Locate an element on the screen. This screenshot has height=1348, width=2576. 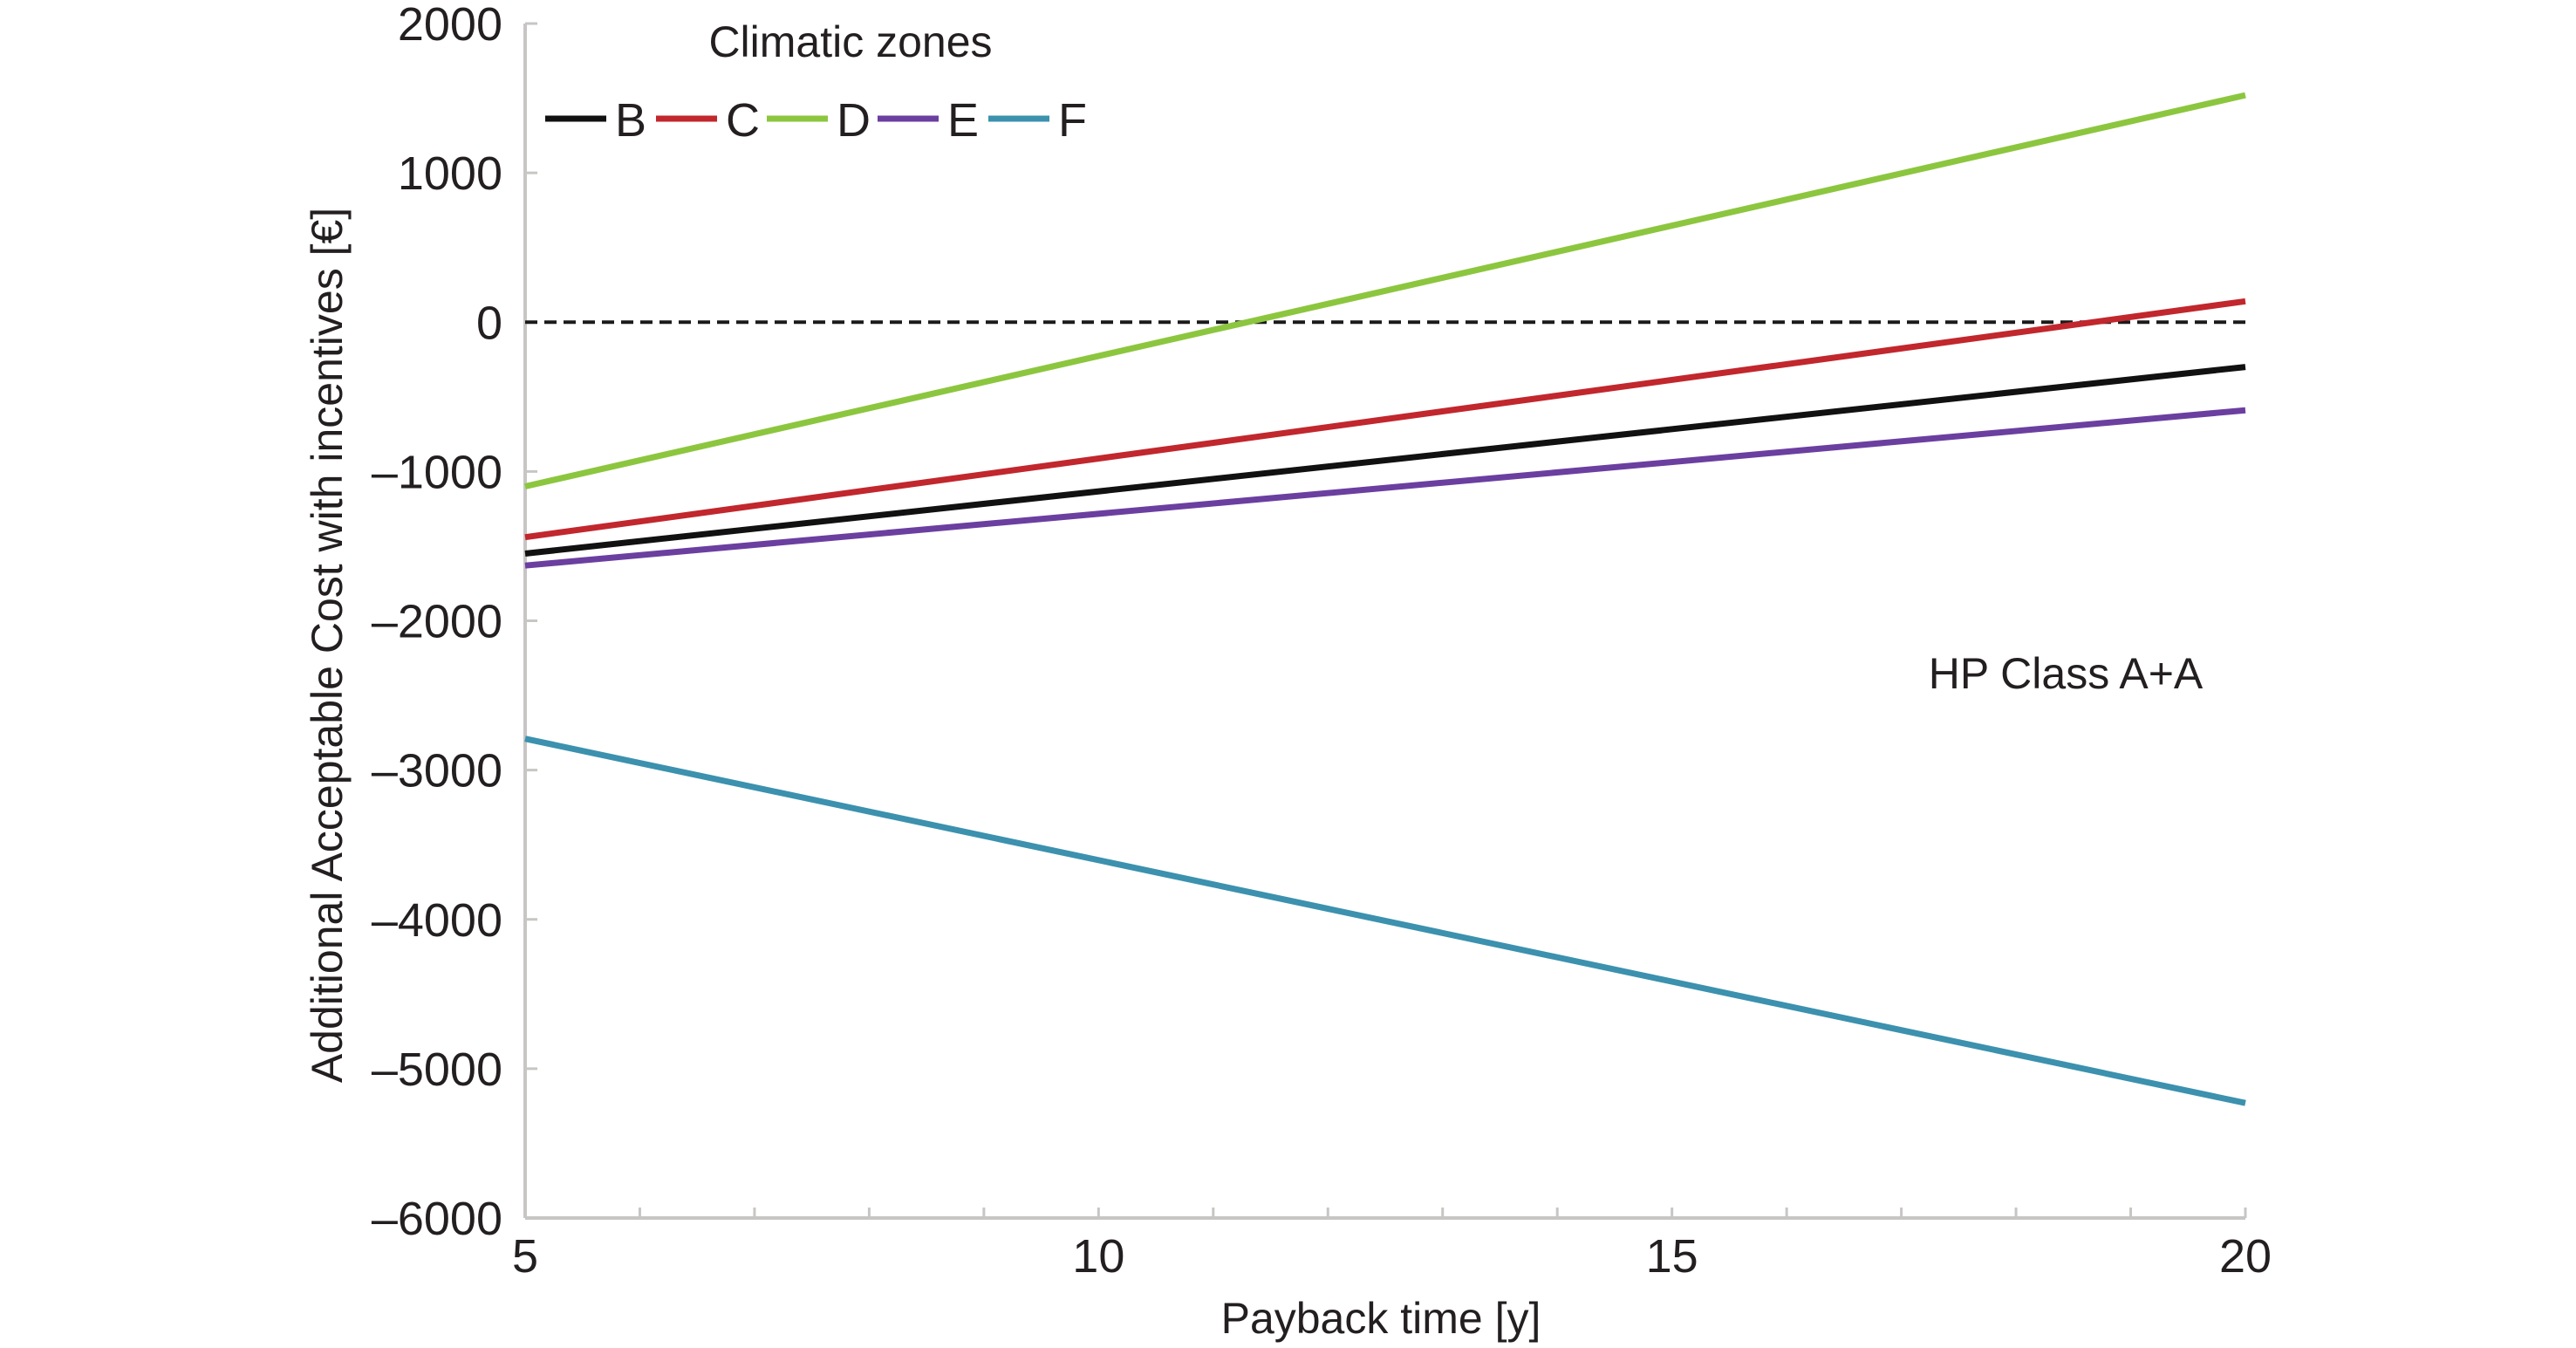
y-tick-label: 2000 is located at coordinates (450, 25).